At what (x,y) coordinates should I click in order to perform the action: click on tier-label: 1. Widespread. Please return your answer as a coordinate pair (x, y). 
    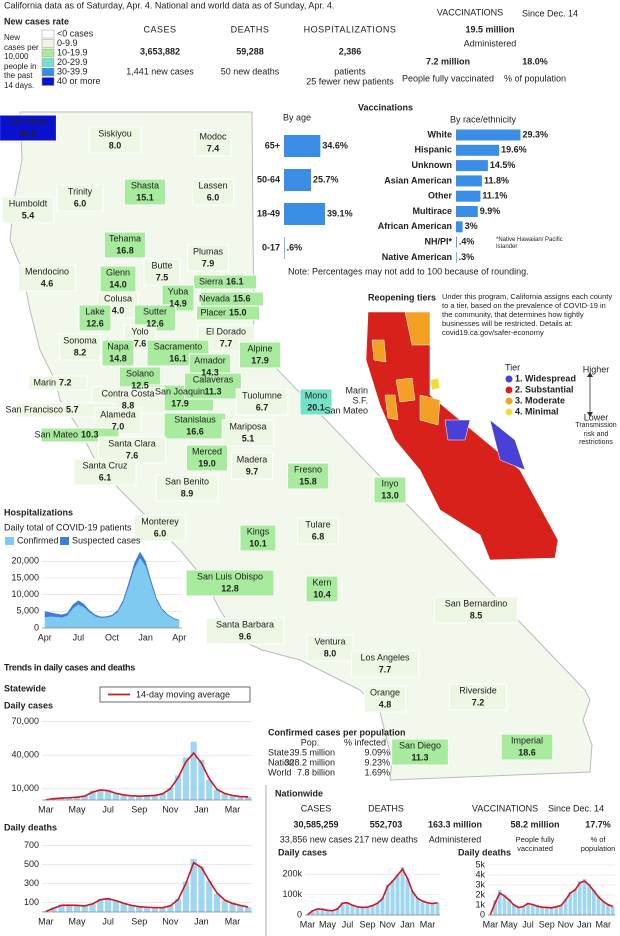
    Looking at the image, I should click on (545, 378).